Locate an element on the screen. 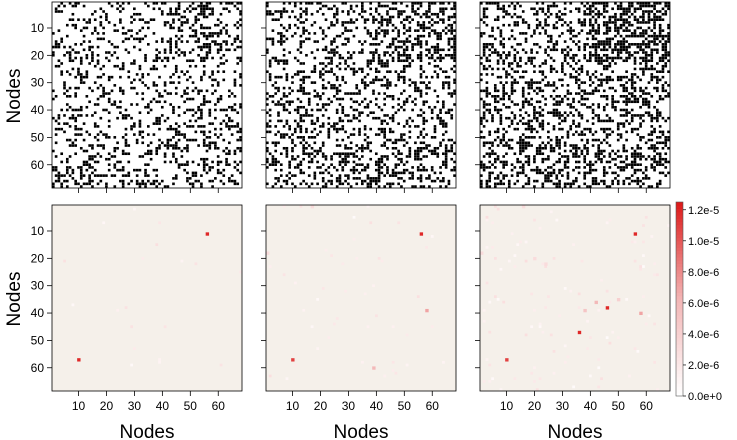 The image size is (737, 440). highlight-cell is located at coordinates (546, 264).